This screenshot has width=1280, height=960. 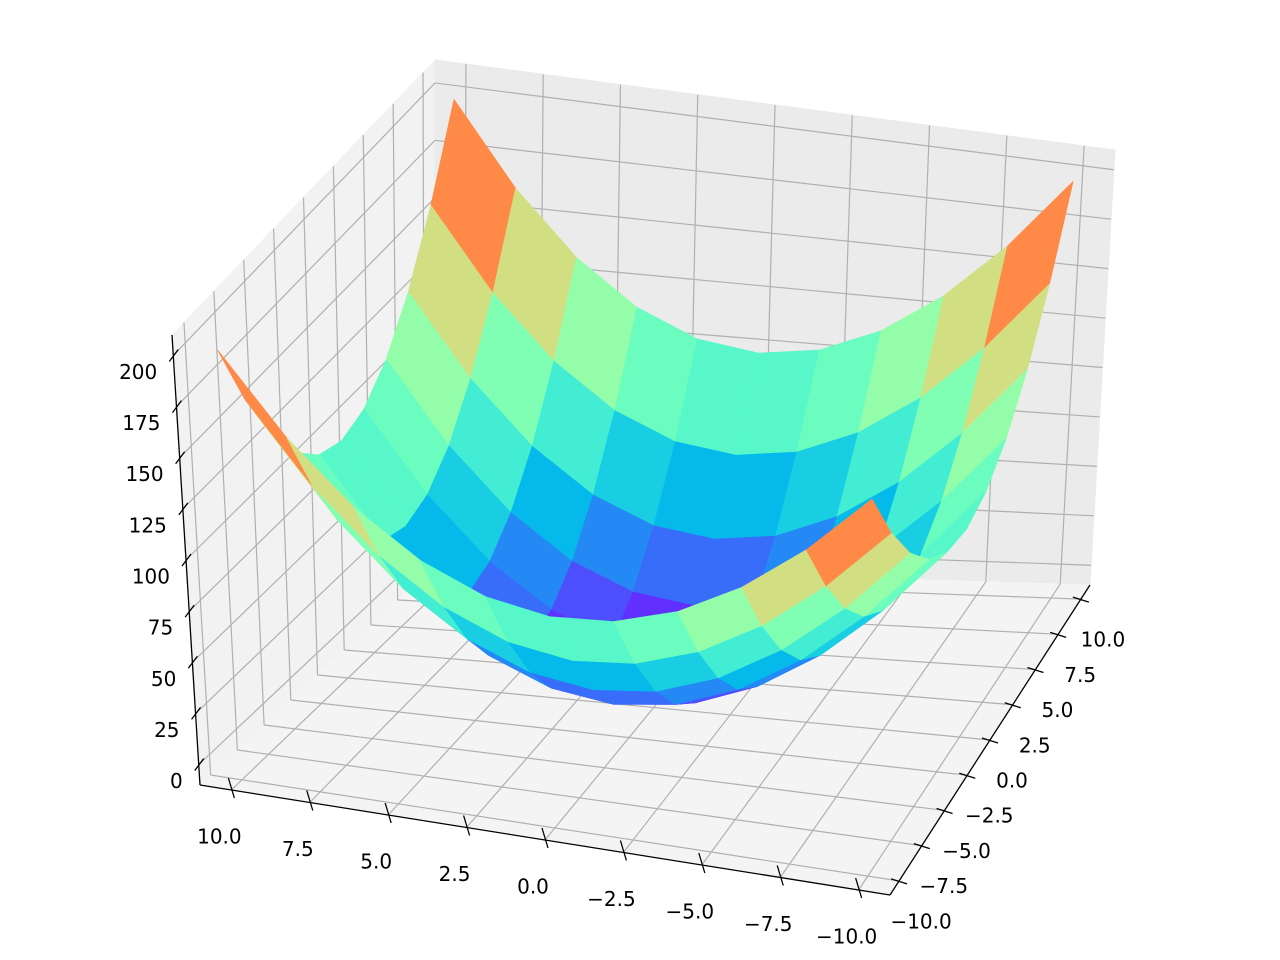 What do you see at coordinates (1080, 675) in the screenshot?
I see `y-tick-label: 7.5` at bounding box center [1080, 675].